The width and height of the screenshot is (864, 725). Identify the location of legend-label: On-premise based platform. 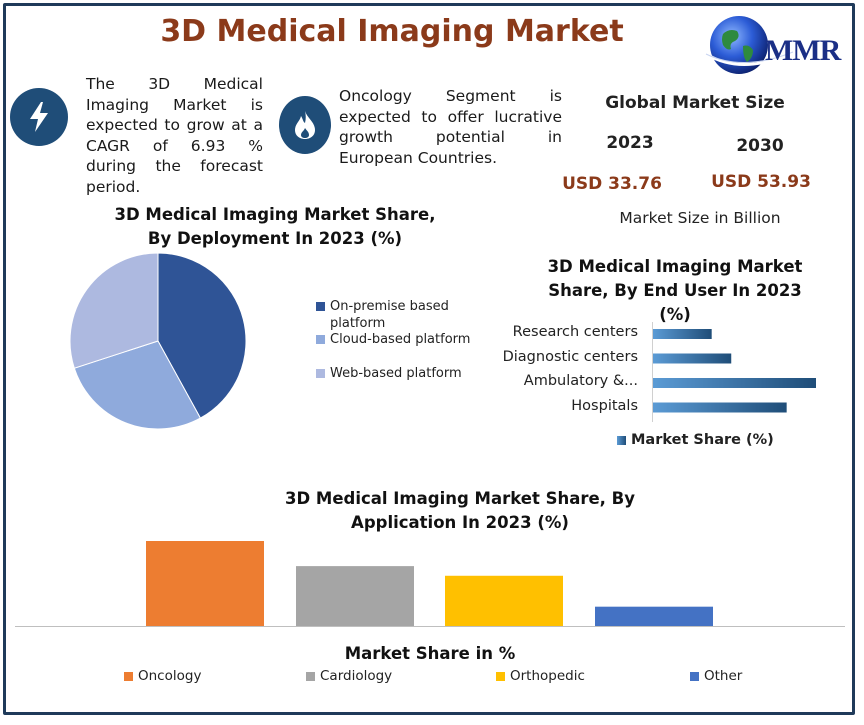
(389, 315).